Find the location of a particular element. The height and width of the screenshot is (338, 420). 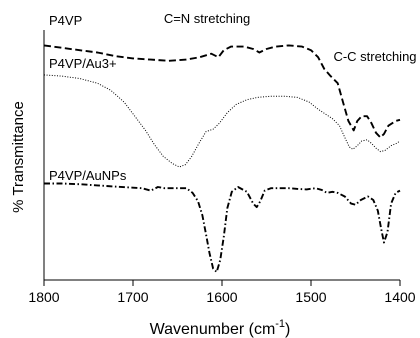

x-tick-label: 1700 is located at coordinates (132, 297).